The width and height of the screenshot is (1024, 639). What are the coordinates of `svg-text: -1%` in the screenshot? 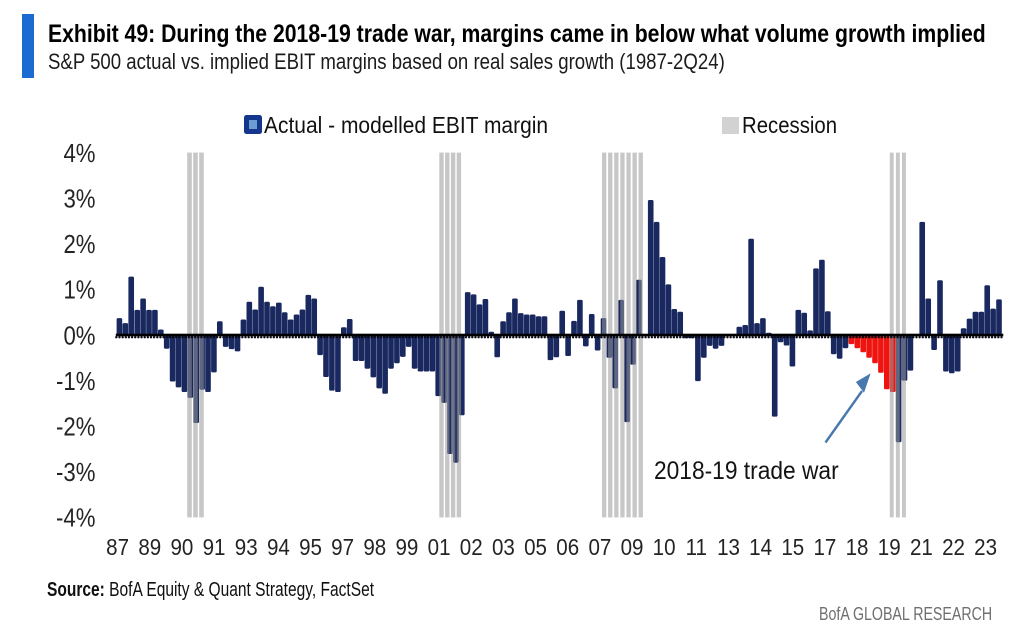 It's located at (75, 381).